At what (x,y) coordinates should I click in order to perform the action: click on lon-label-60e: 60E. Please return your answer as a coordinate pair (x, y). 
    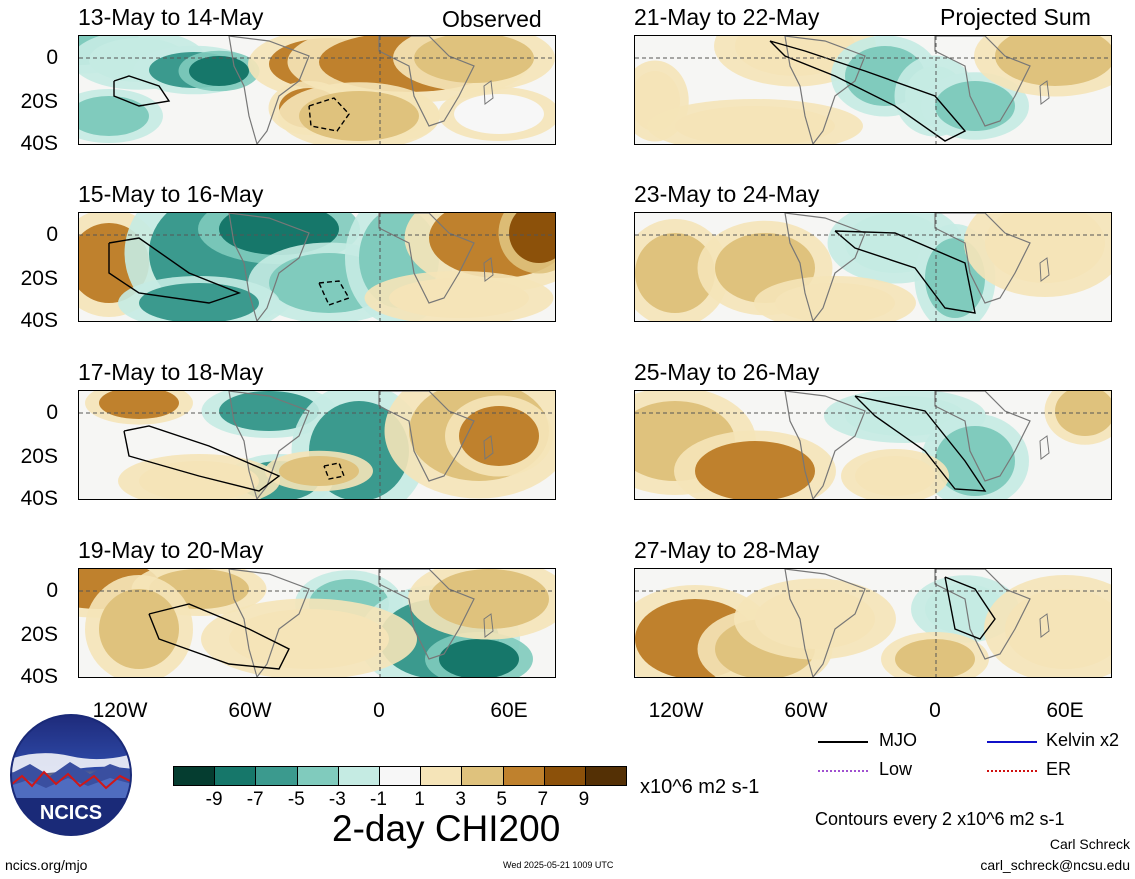
    Looking at the image, I should click on (509, 710).